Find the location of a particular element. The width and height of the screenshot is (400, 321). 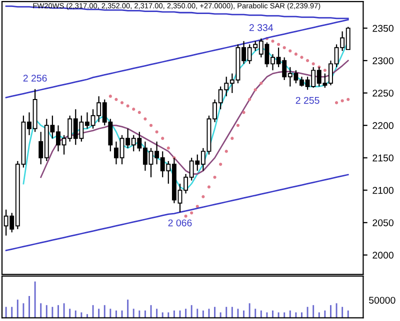

y-tick-label: 2000 is located at coordinates (383, 255).